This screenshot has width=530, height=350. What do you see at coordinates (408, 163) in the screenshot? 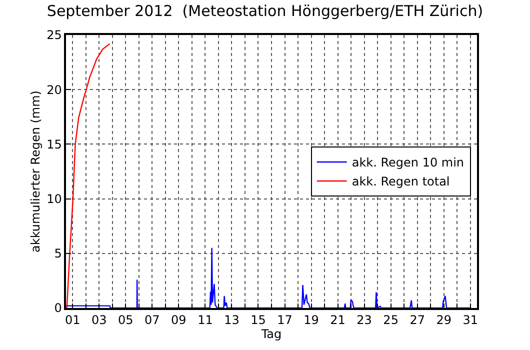
I see `legend-label: akk. Regen 10 min` at bounding box center [408, 163].